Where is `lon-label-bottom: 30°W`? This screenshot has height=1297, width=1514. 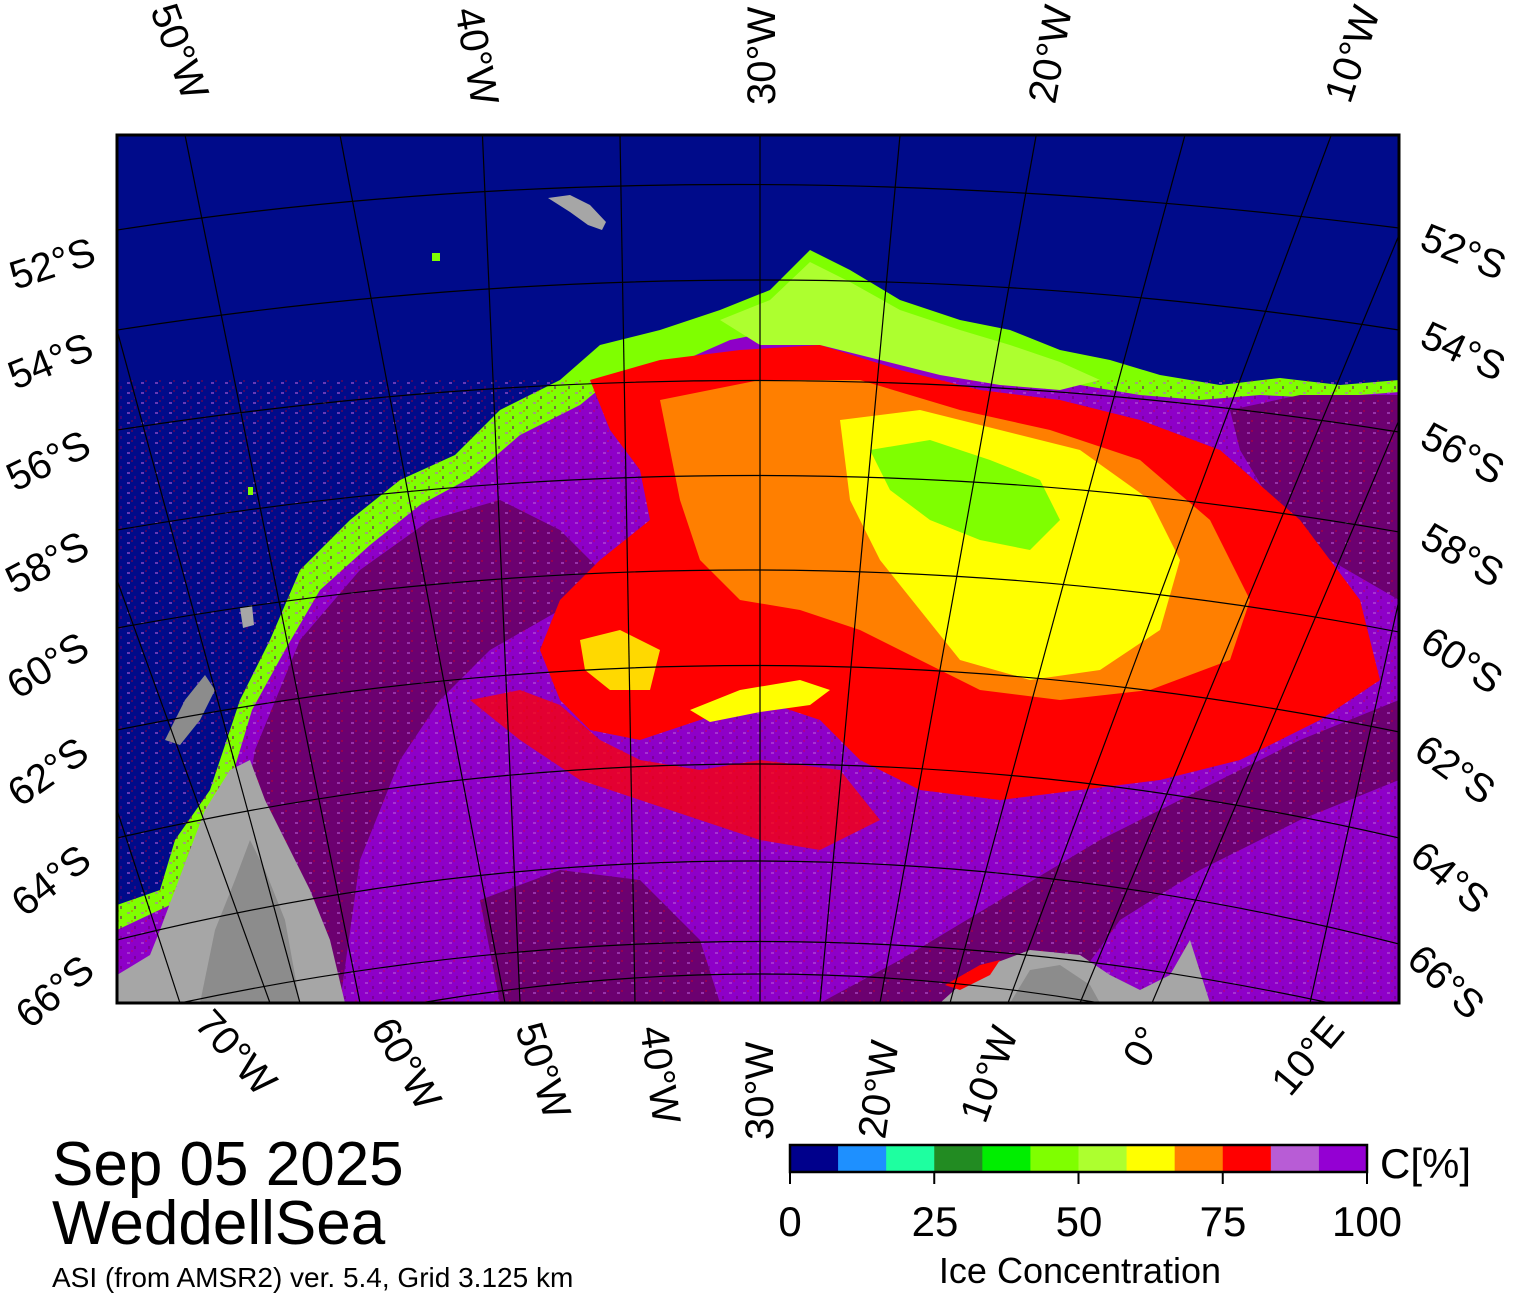 lon-label-bottom: 30°W is located at coordinates (760, 1091).